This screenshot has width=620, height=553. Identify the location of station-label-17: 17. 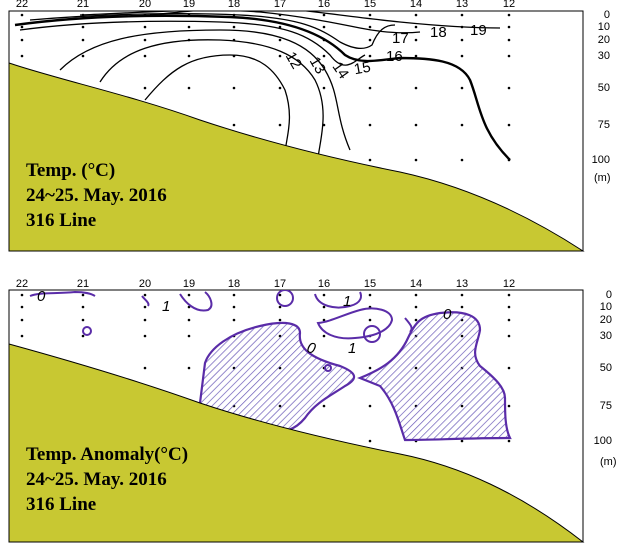
(280, 5).